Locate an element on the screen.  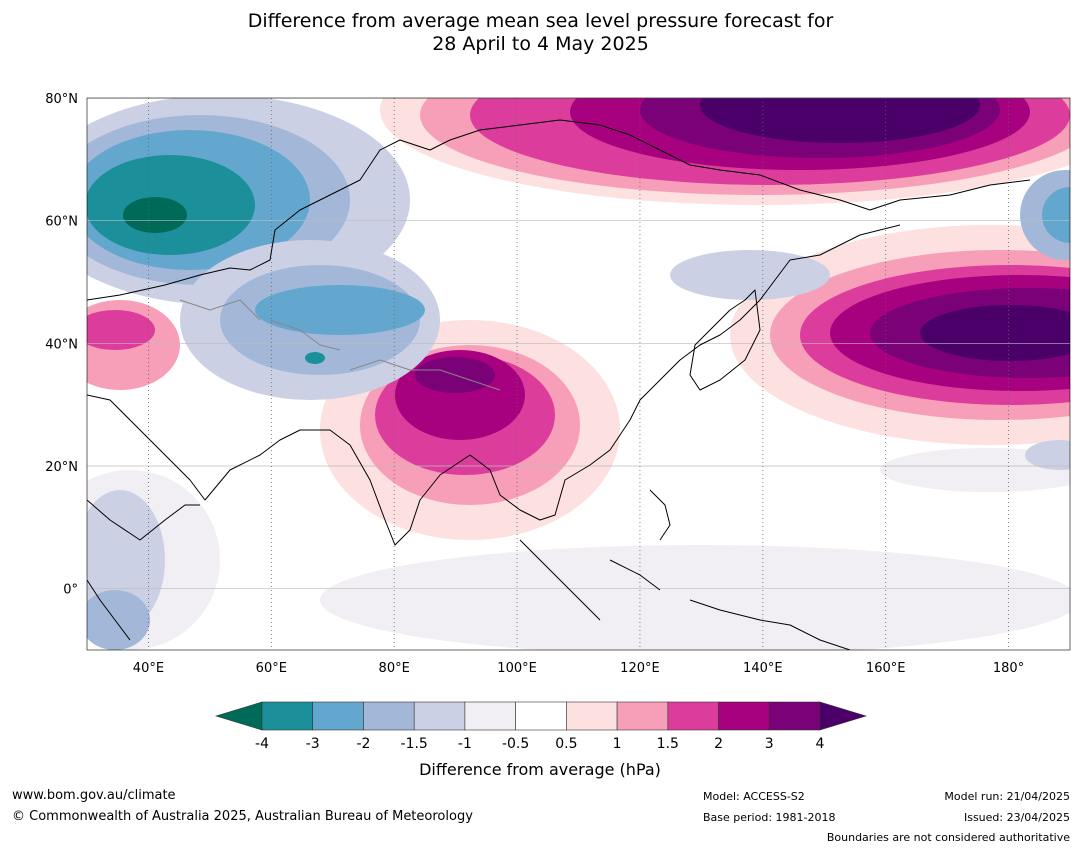
latitude-label: 80°N is located at coordinates (61, 99).